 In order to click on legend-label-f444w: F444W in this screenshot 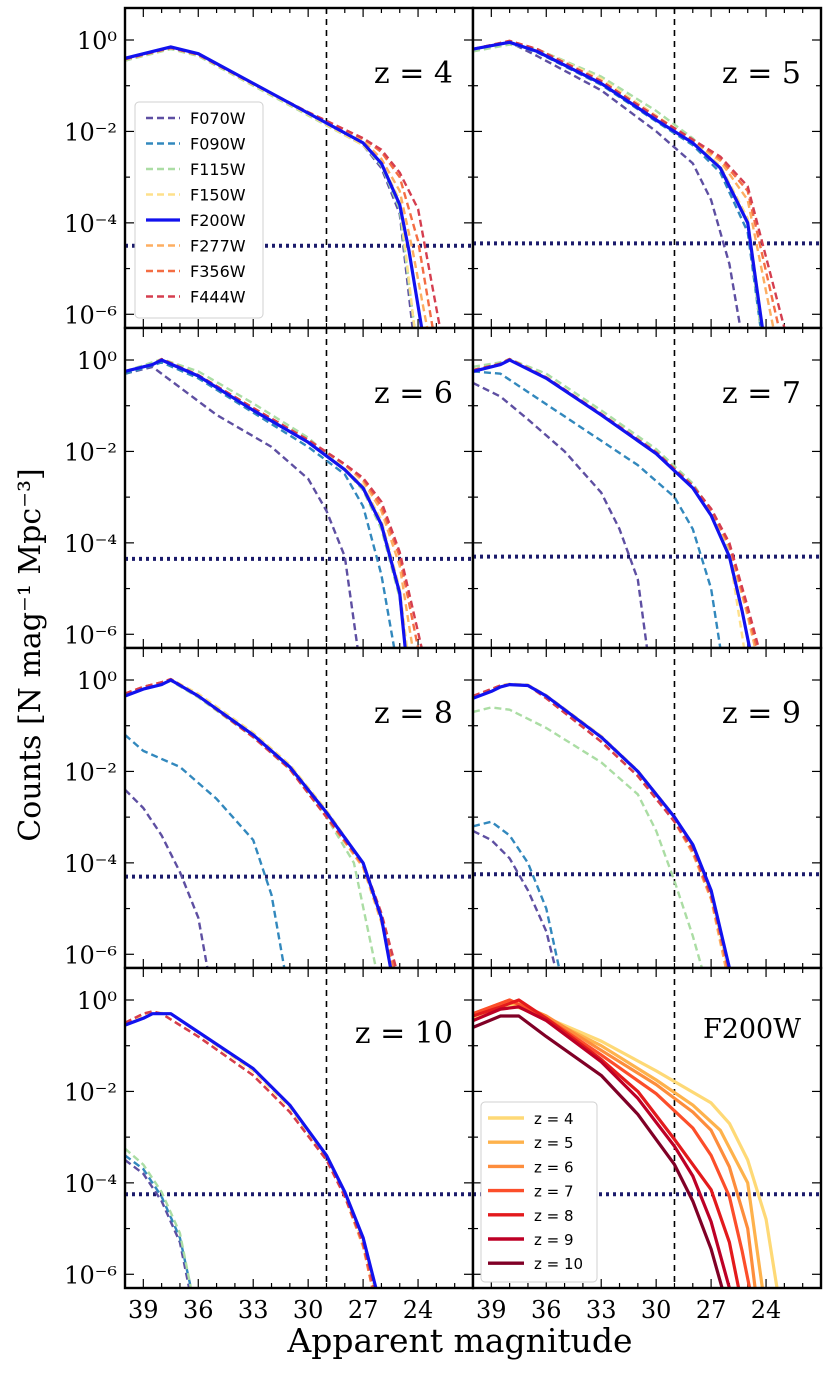, I will do `click(218, 297)`.